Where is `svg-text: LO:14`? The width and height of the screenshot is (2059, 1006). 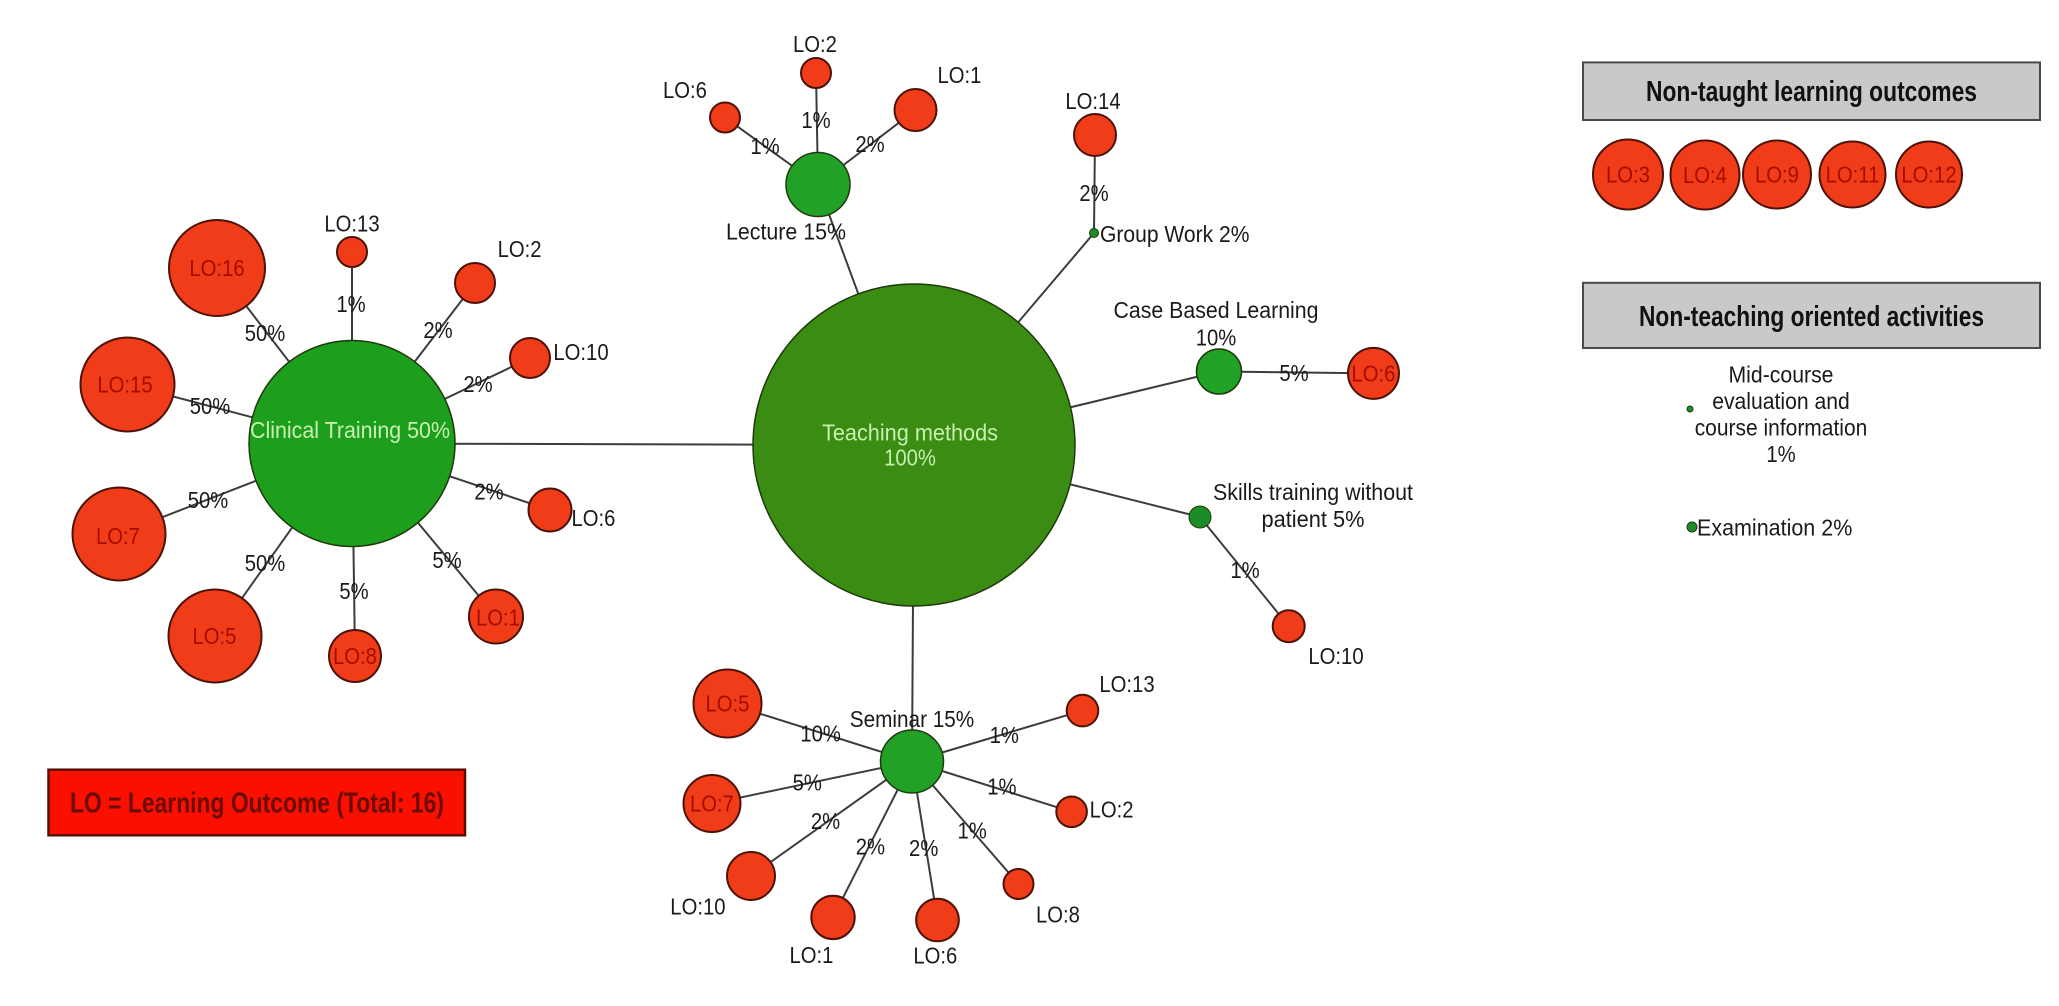
svg-text: LO:14 is located at coordinates (1092, 101).